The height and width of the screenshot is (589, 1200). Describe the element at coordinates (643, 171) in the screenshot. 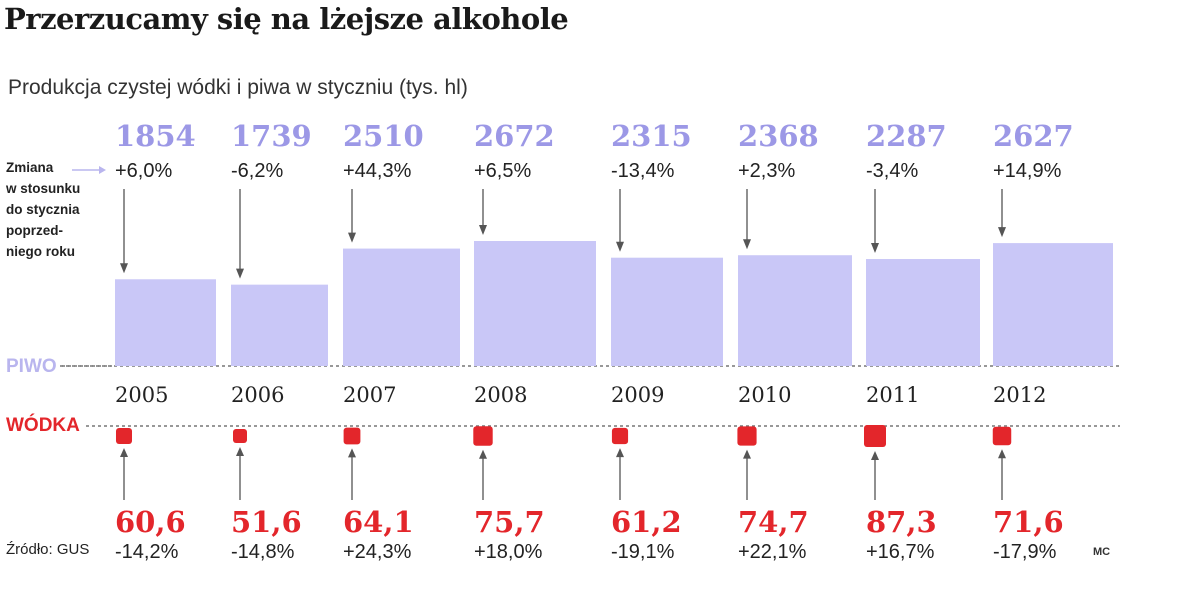

I see `beer-change-label: -13,4%` at that location.